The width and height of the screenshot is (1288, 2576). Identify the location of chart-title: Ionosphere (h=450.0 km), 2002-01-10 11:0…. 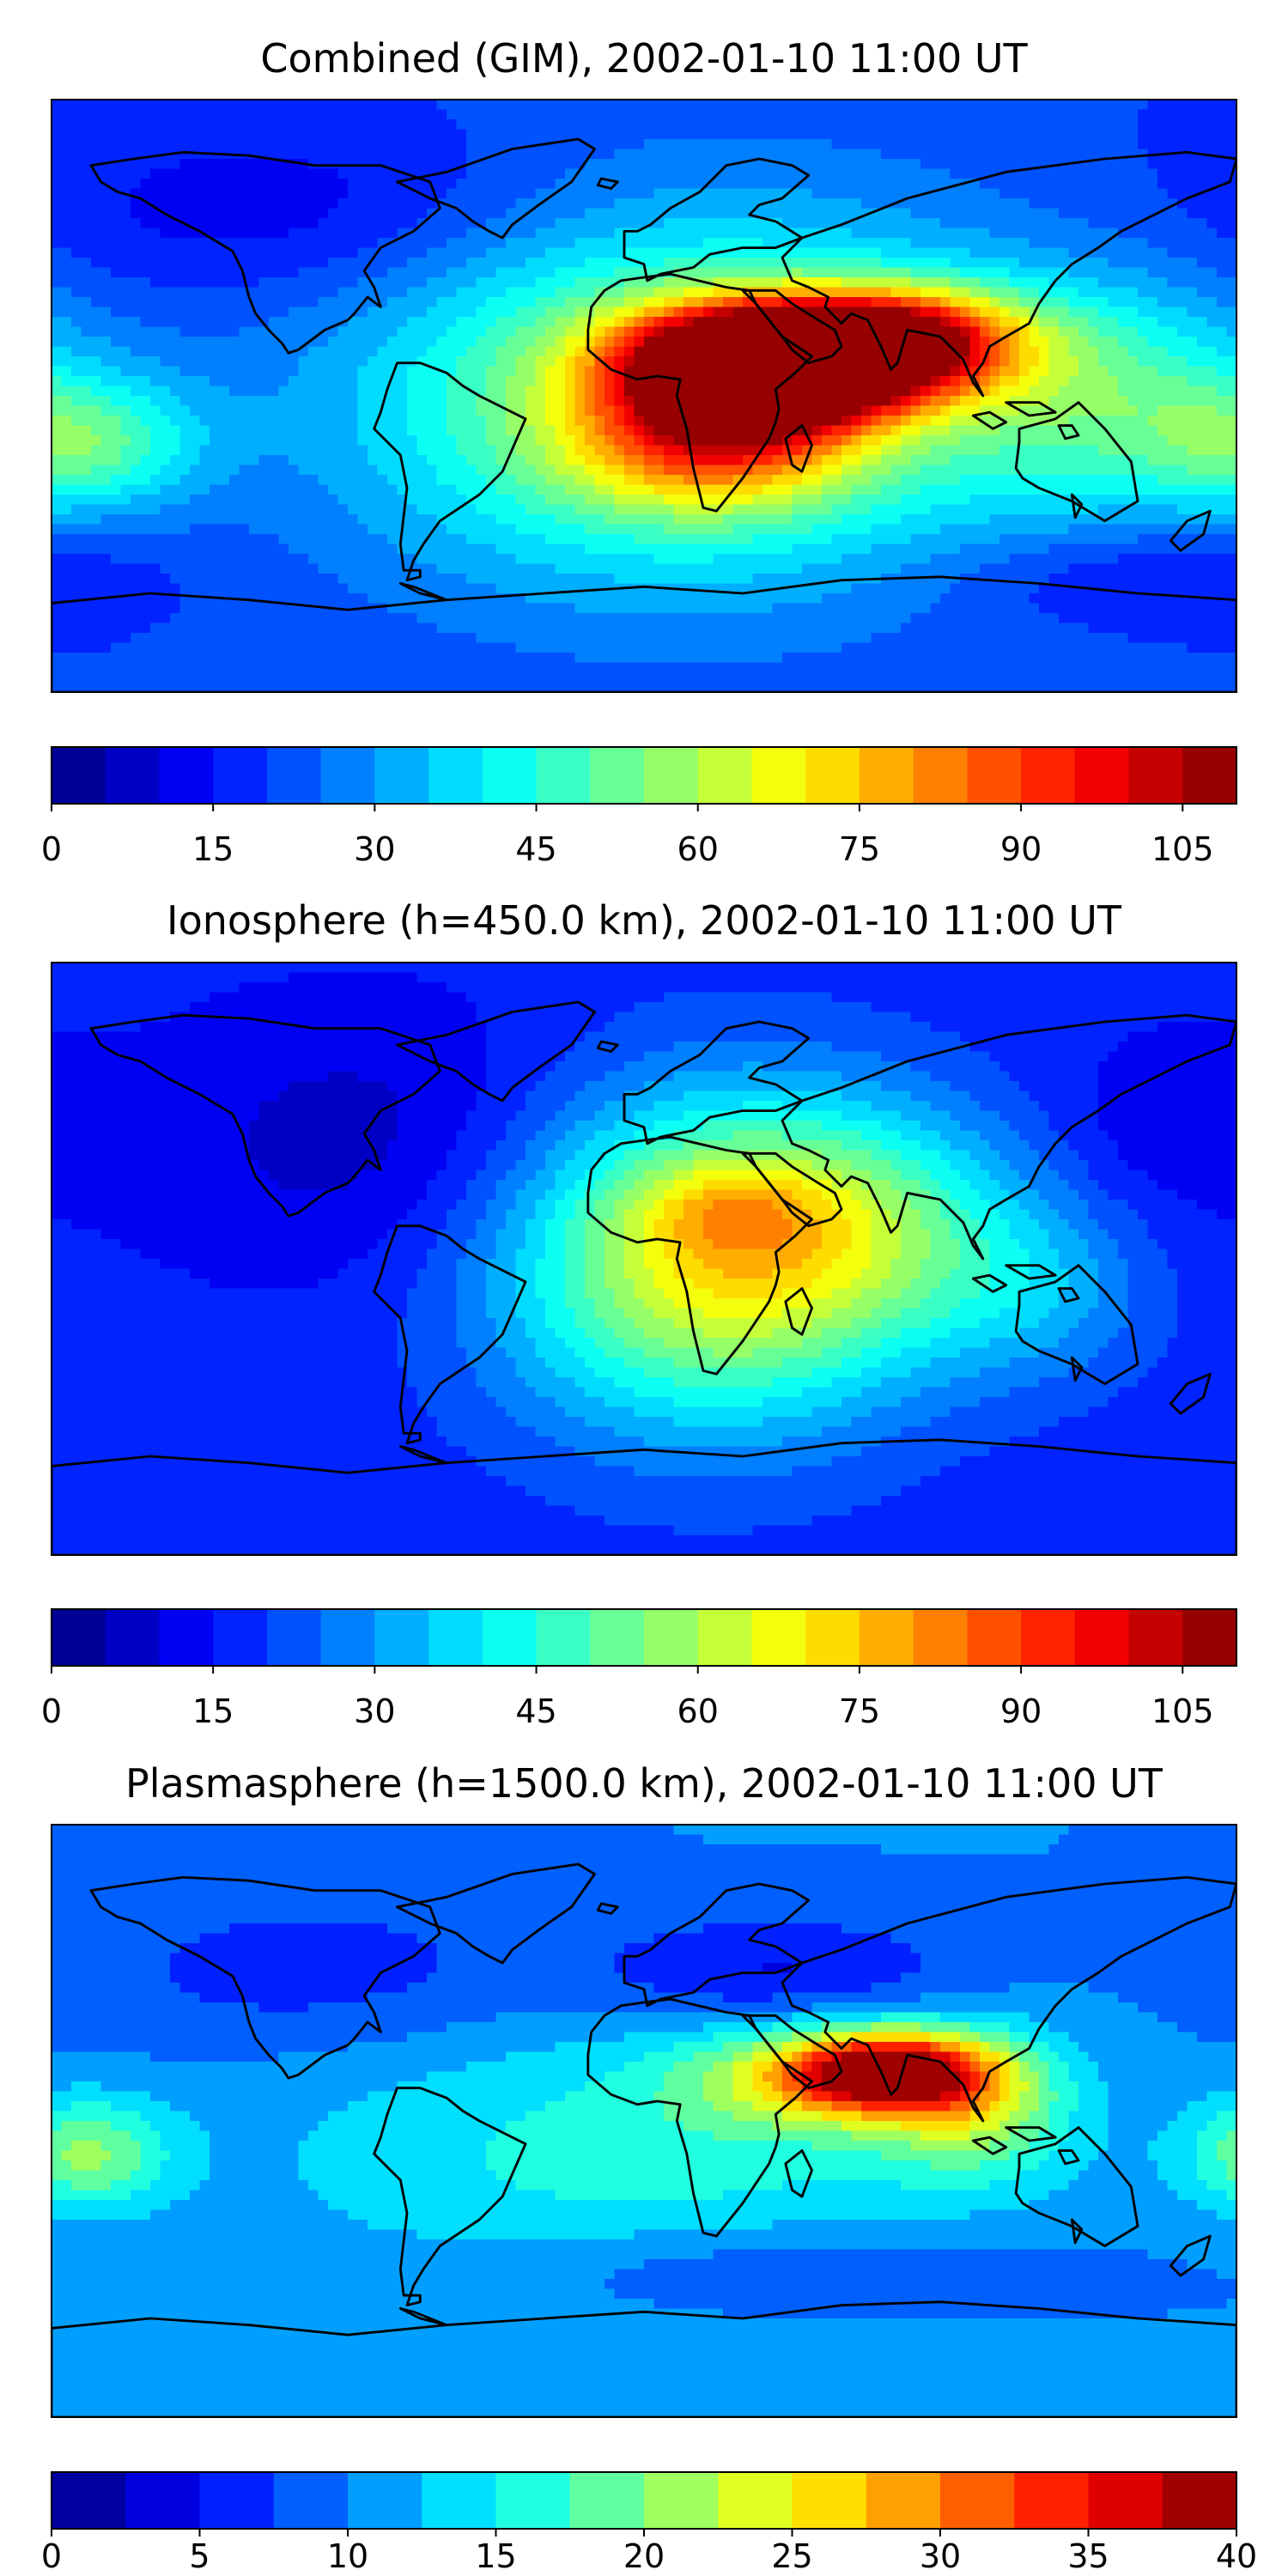
(644, 921).